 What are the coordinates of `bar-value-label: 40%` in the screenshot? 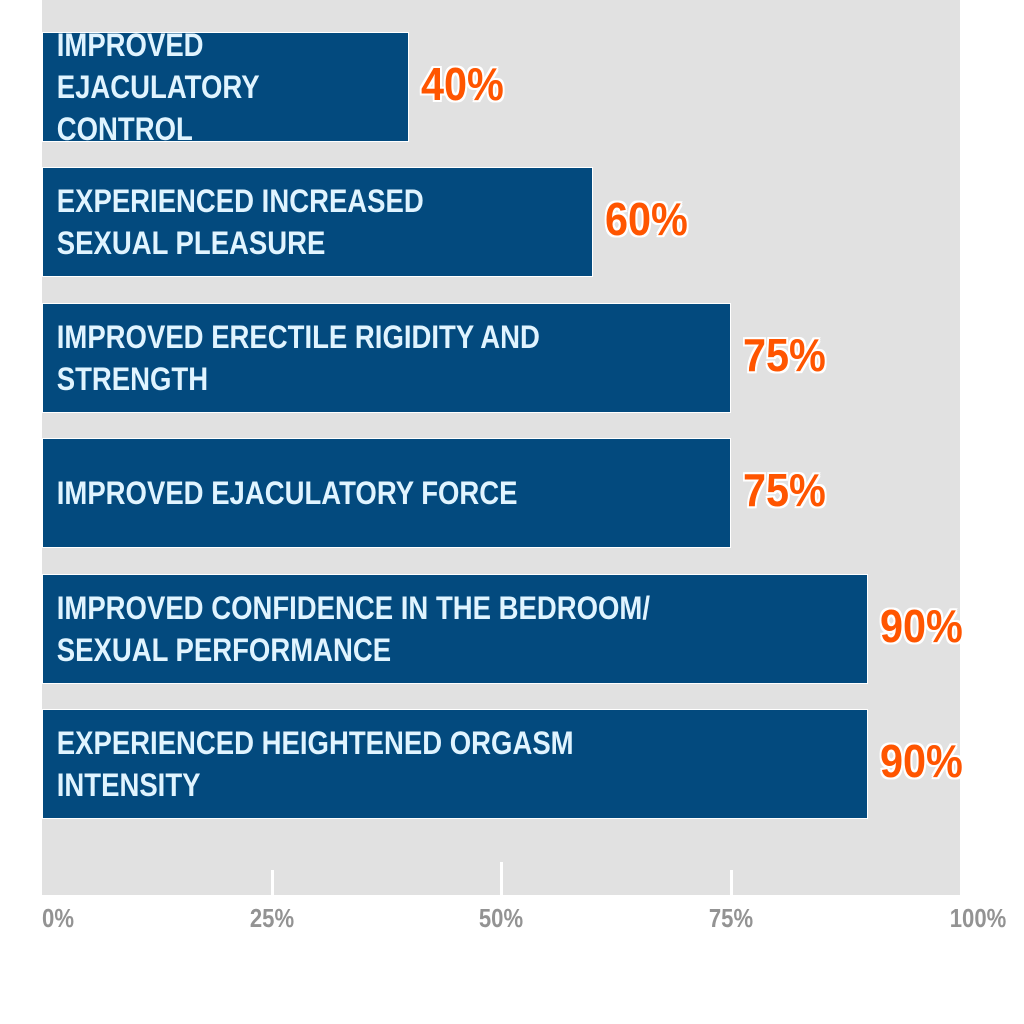 It's located at (463, 84).